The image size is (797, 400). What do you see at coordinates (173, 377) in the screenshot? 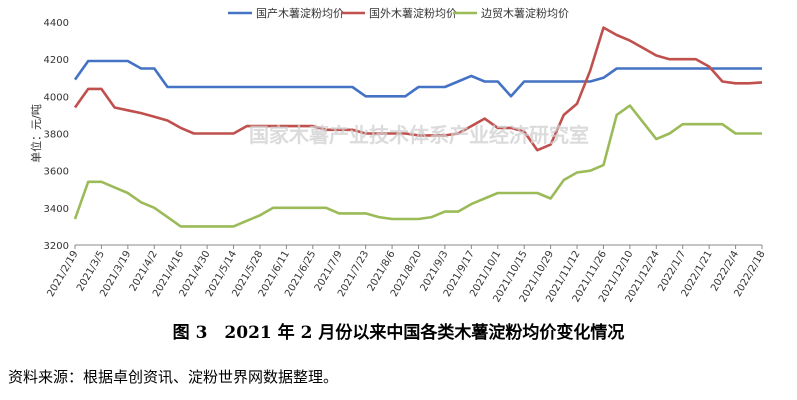
I see `source-note: 资料来源：根据卓创资讯、淀粉世界网数据整理。` at bounding box center [173, 377].